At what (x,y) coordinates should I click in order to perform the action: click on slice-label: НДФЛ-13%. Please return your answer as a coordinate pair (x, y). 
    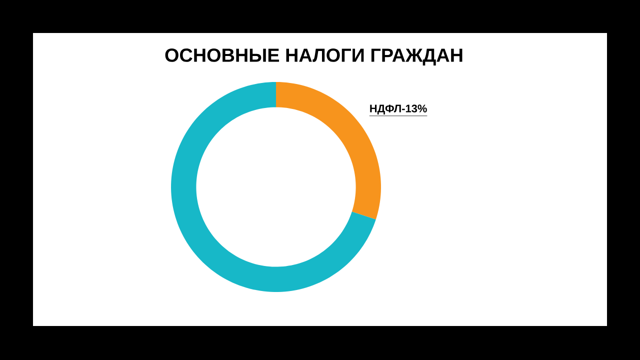
    Looking at the image, I should click on (398, 109).